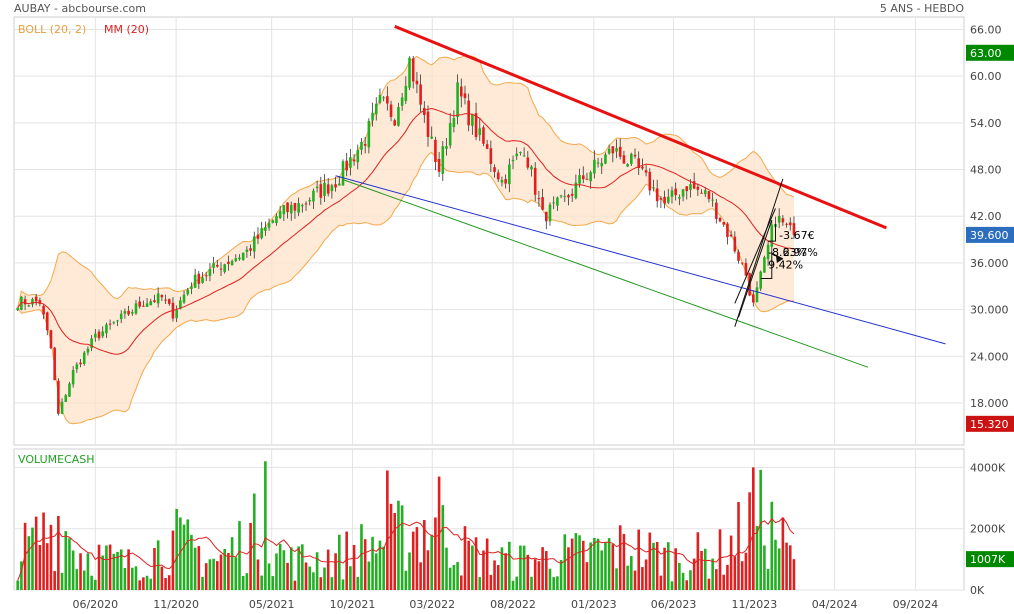  I want to click on period-label: 5 ANS - HEBDO, so click(921, 8).